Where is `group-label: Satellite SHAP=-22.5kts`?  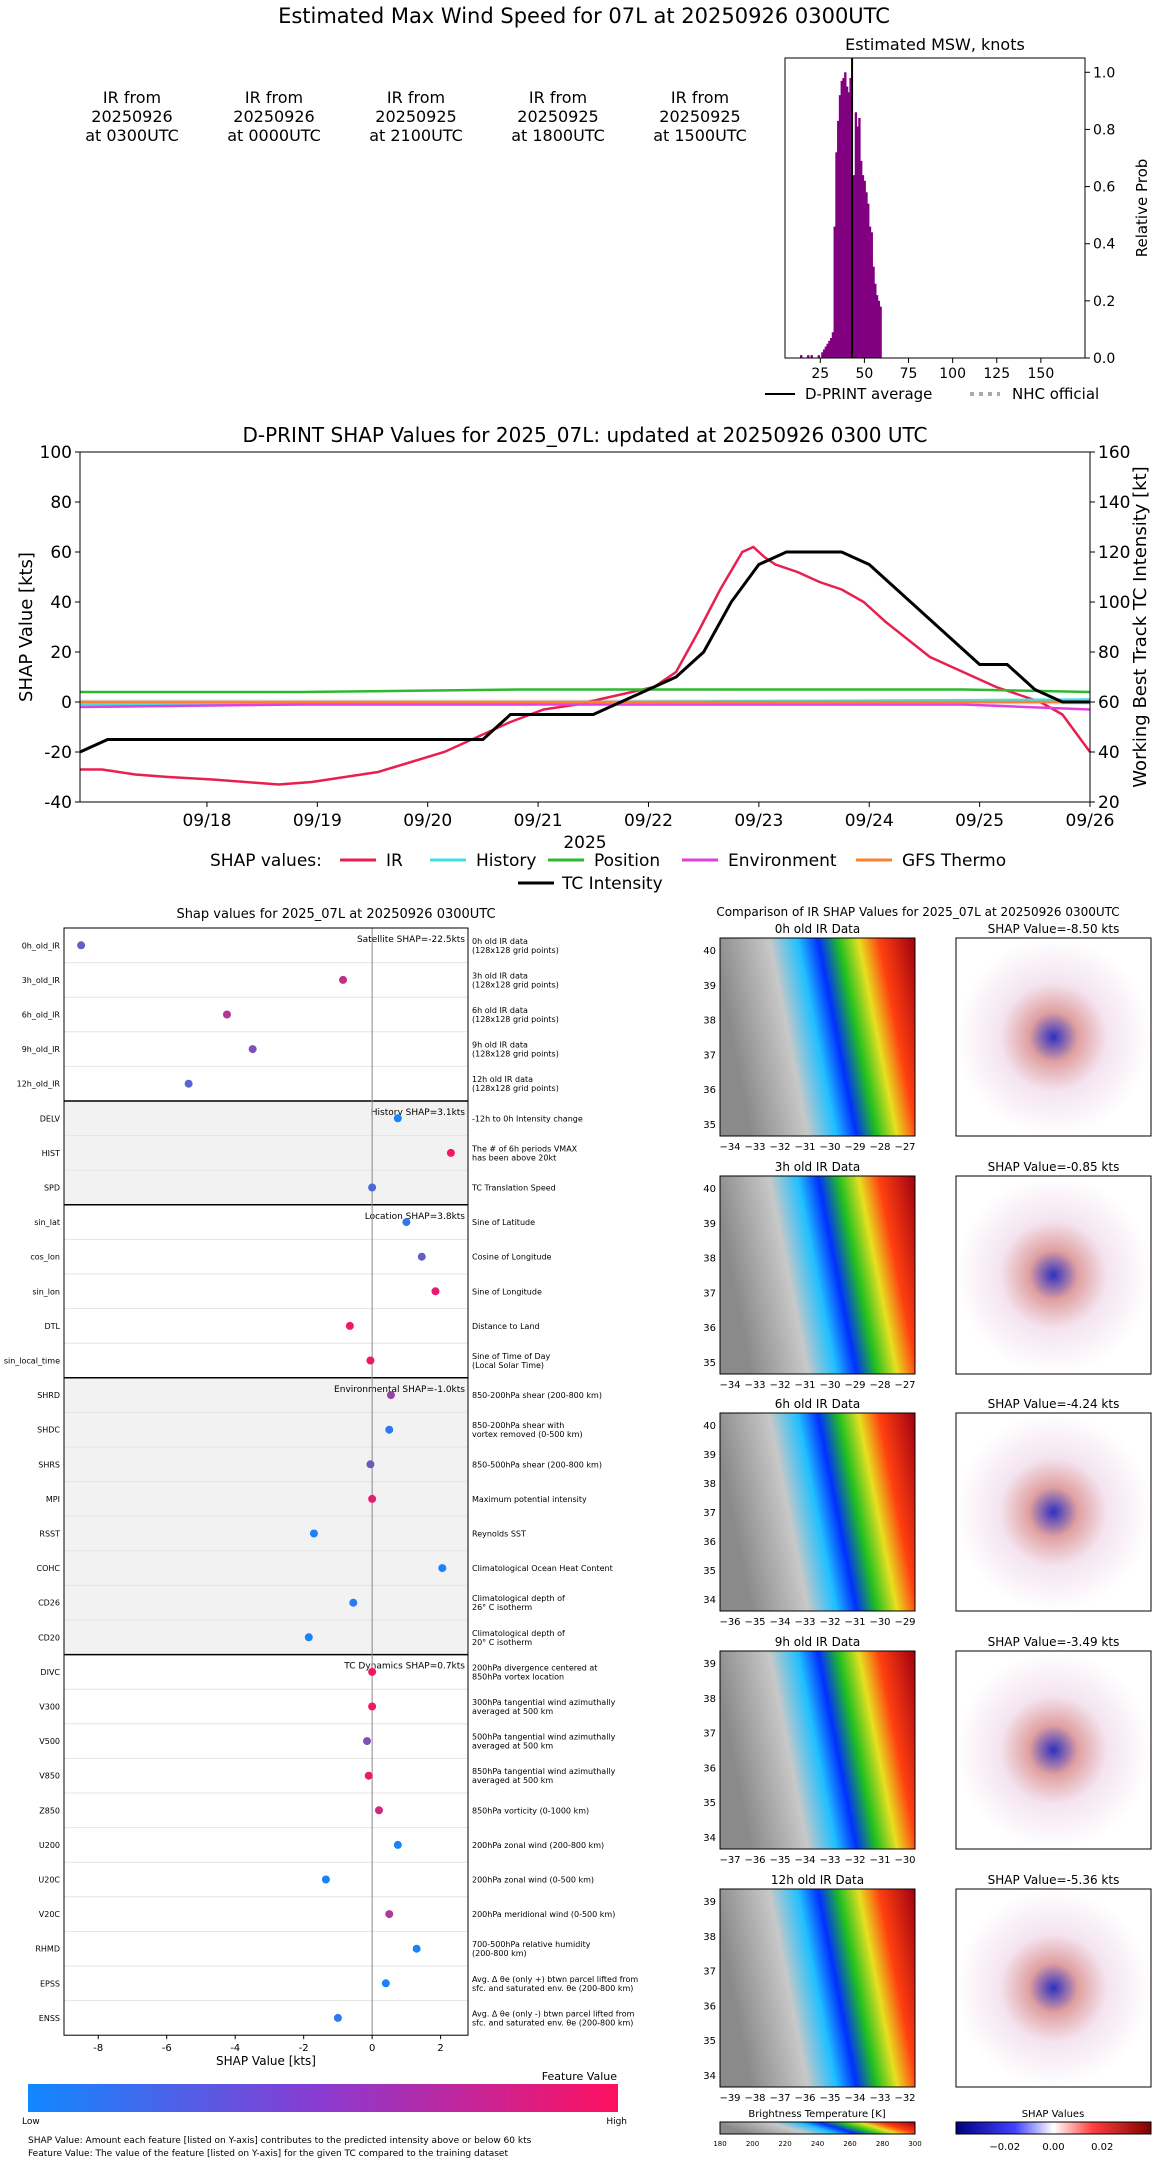 group-label: Satellite SHAP=-22.5kts is located at coordinates (411, 940).